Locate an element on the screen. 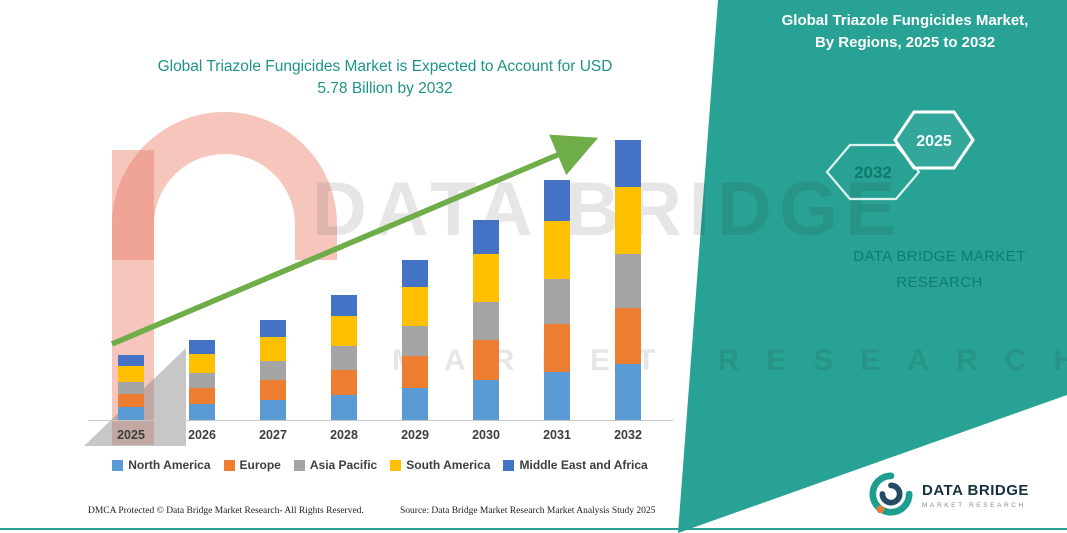 The height and width of the screenshot is (533, 1067). legend-label: Middle East and Africa is located at coordinates (583, 465).